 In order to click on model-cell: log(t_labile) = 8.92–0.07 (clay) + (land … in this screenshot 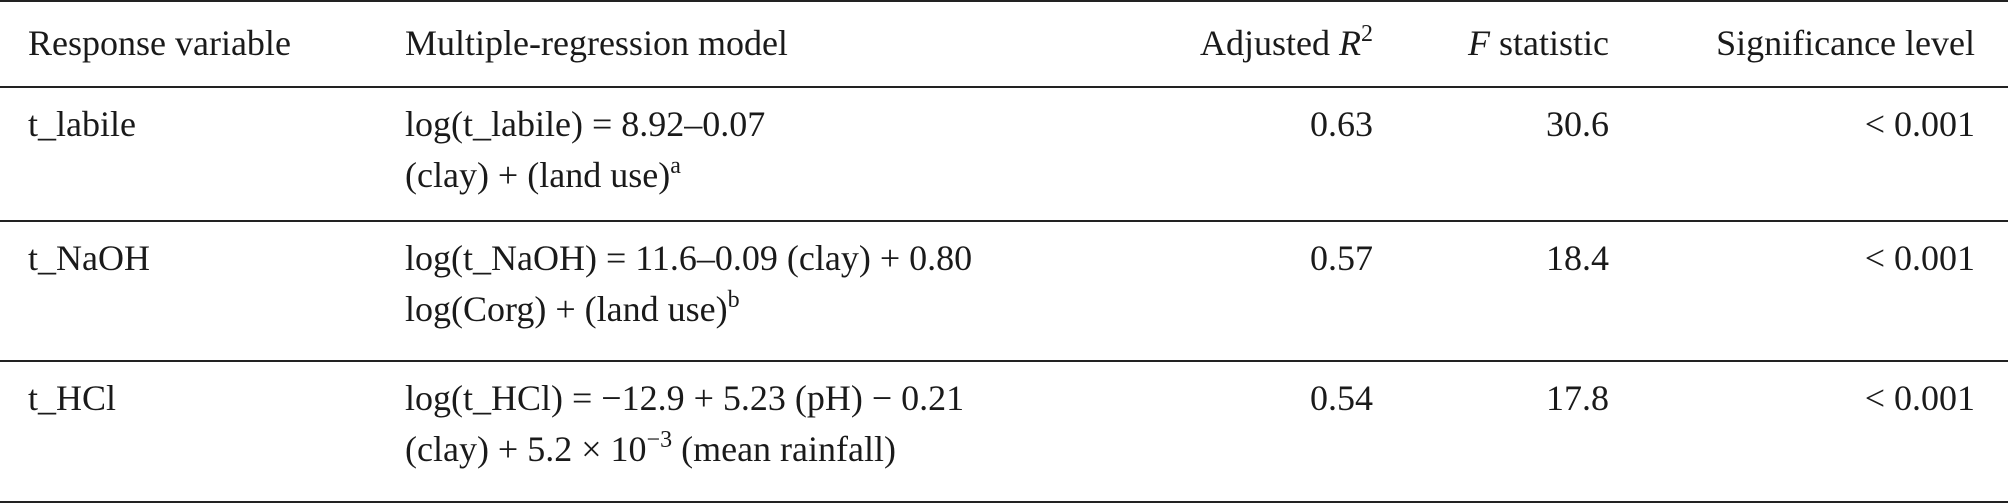, I will do `click(585, 150)`.